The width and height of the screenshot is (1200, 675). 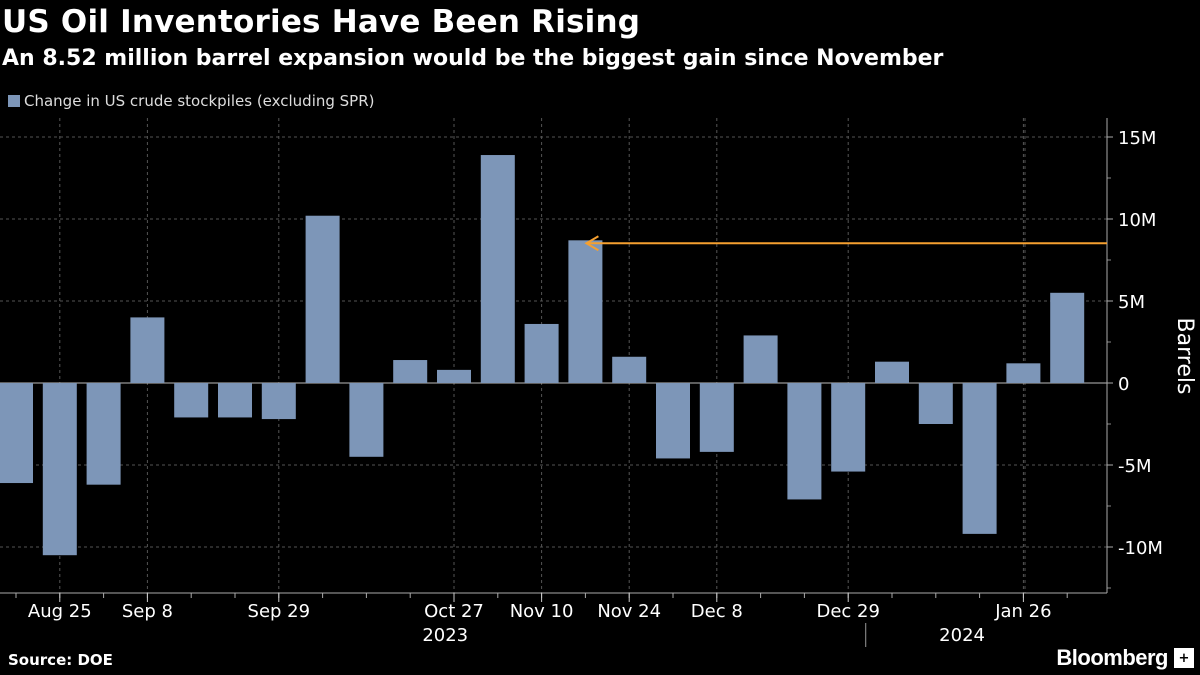 What do you see at coordinates (1022, 611) in the screenshot?
I see `x-tick-label: Jan 26` at bounding box center [1022, 611].